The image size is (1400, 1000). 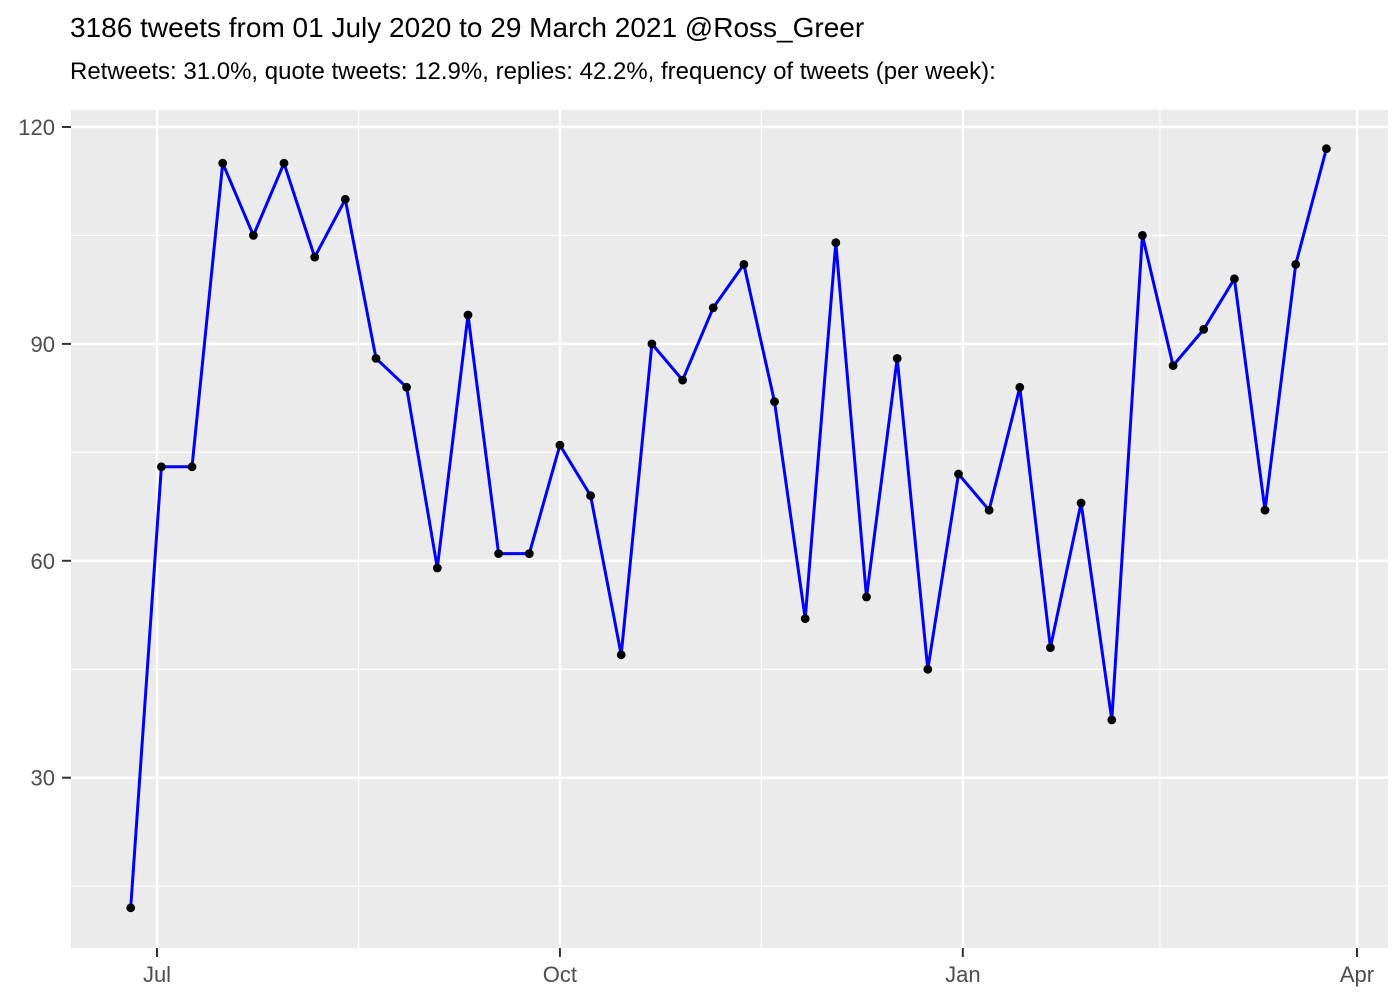 What do you see at coordinates (43, 561) in the screenshot?
I see `y-tick-label: 60` at bounding box center [43, 561].